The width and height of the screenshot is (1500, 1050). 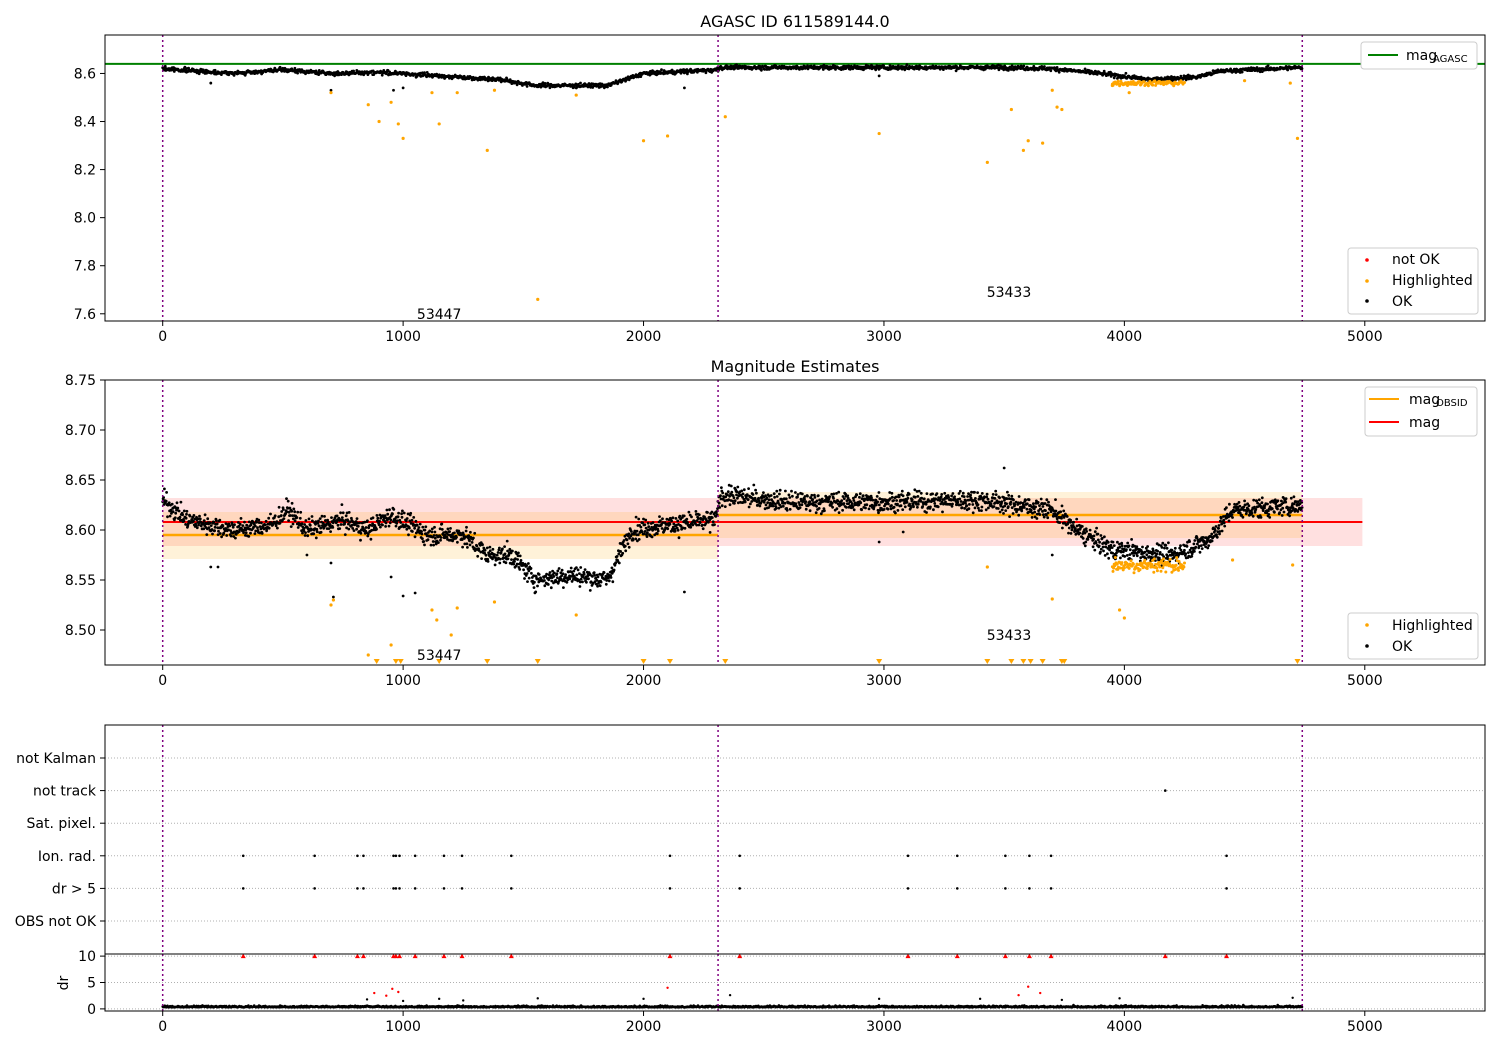 I want to click on top-ok-outlier, so click(x=331, y=90).